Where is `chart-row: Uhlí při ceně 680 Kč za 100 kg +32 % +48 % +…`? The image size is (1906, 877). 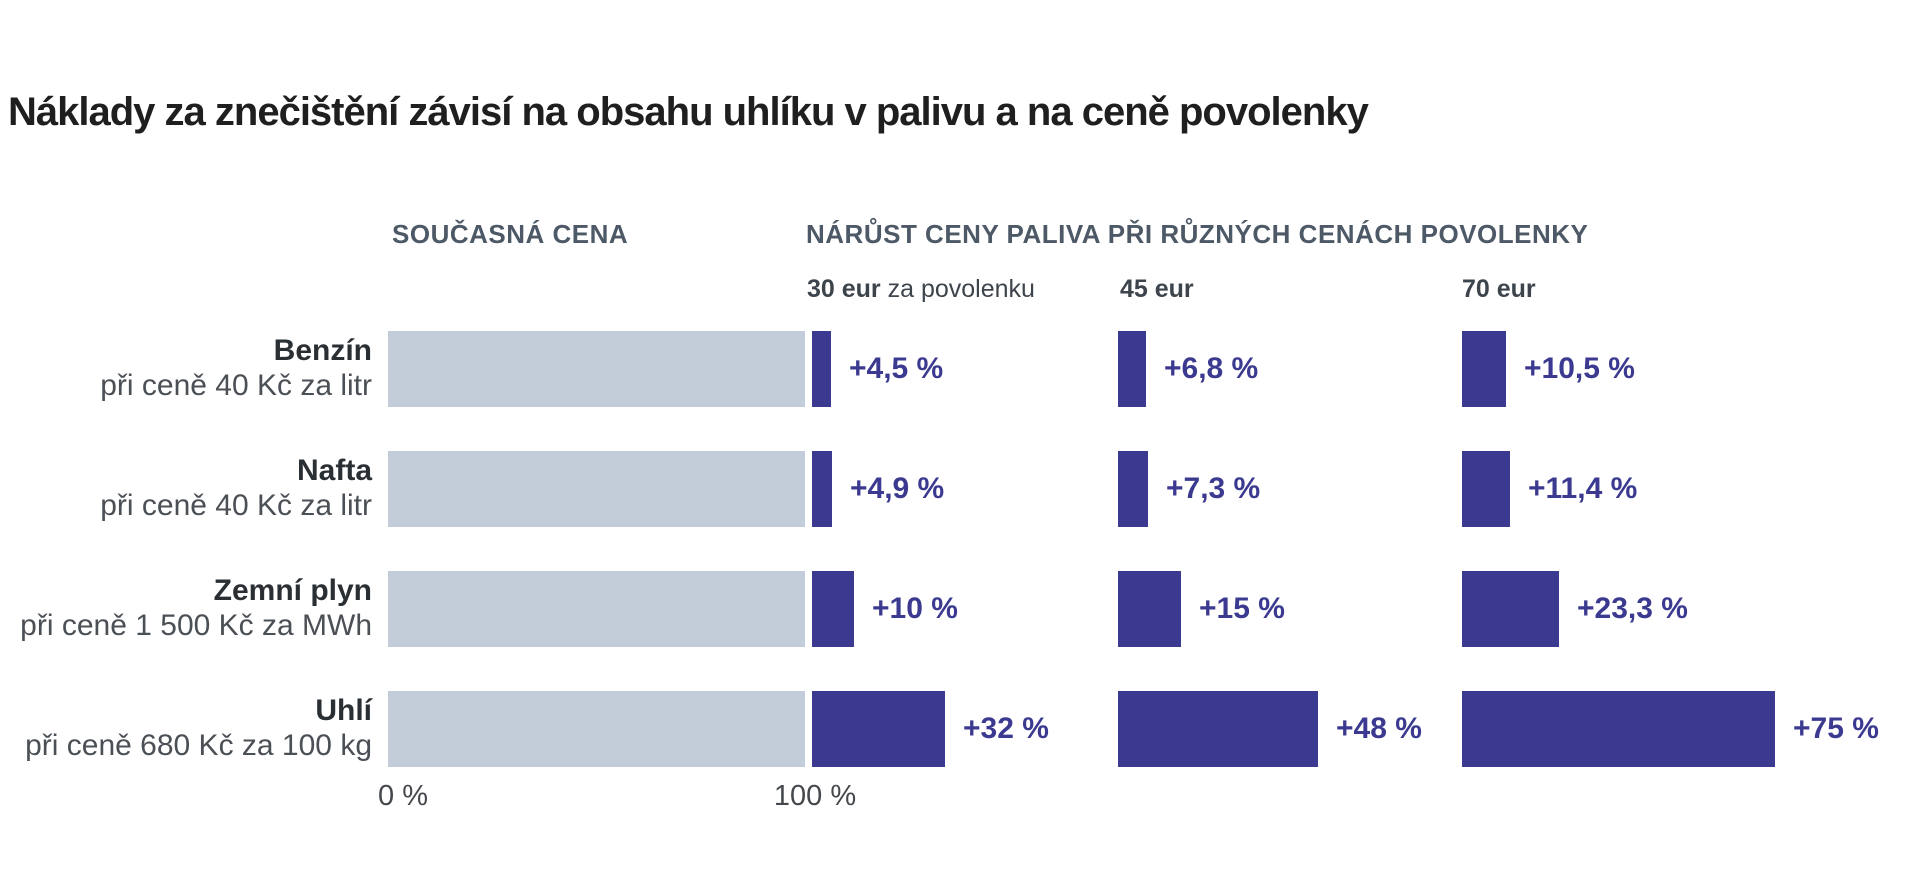
chart-row: Uhlí při ceně 680 Kč za 100 kg +32 % +48 % +… is located at coordinates (953, 729).